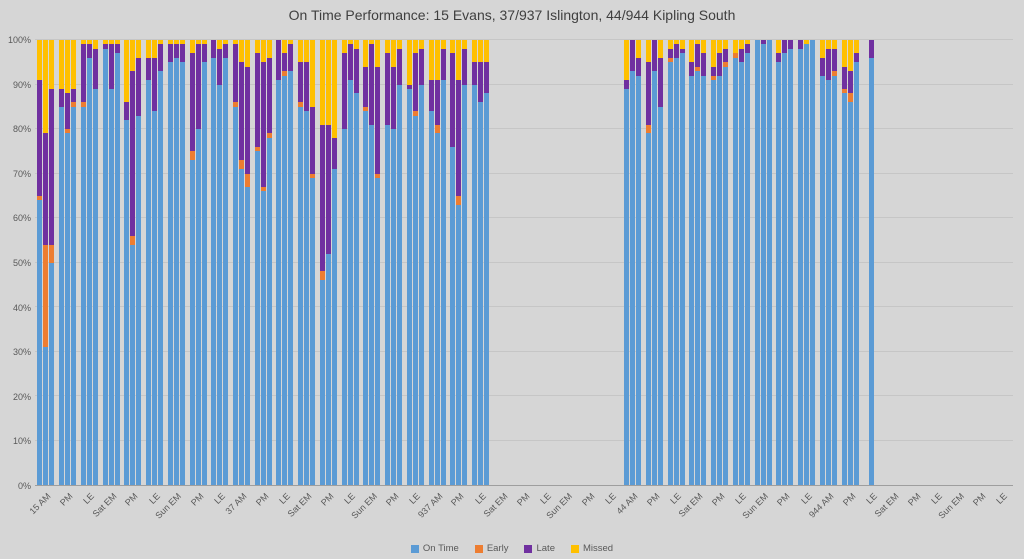  What do you see at coordinates (524, 440) in the screenshot?
I see `gridline` at bounding box center [524, 440].